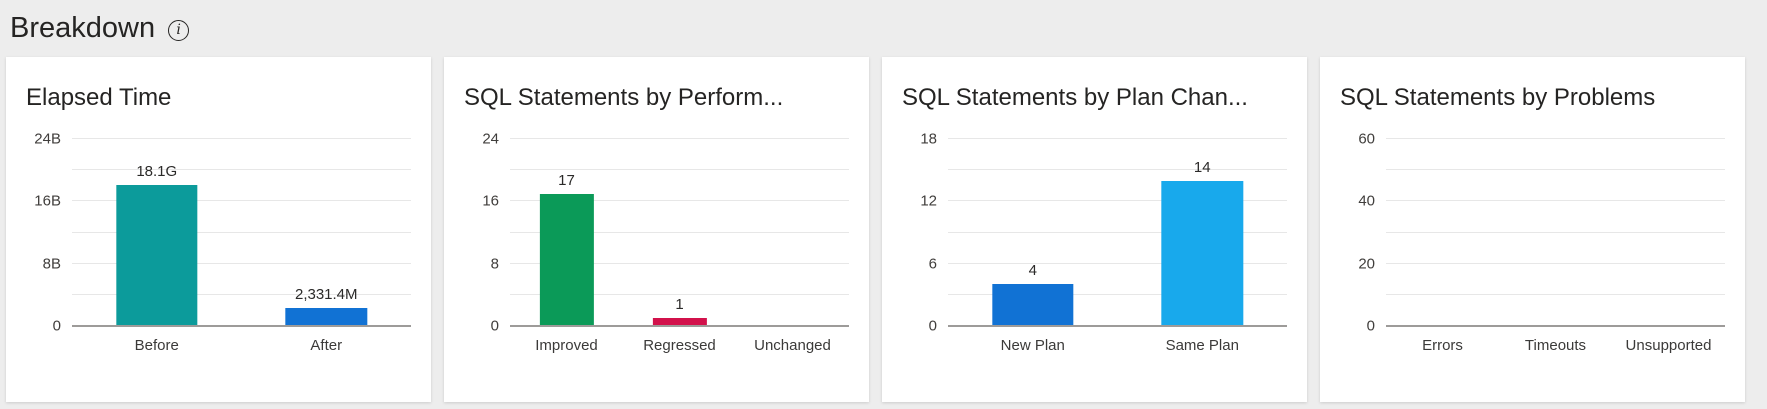 The width and height of the screenshot is (1767, 409). What do you see at coordinates (47, 201) in the screenshot?
I see `y-tick-label: 16B` at bounding box center [47, 201].